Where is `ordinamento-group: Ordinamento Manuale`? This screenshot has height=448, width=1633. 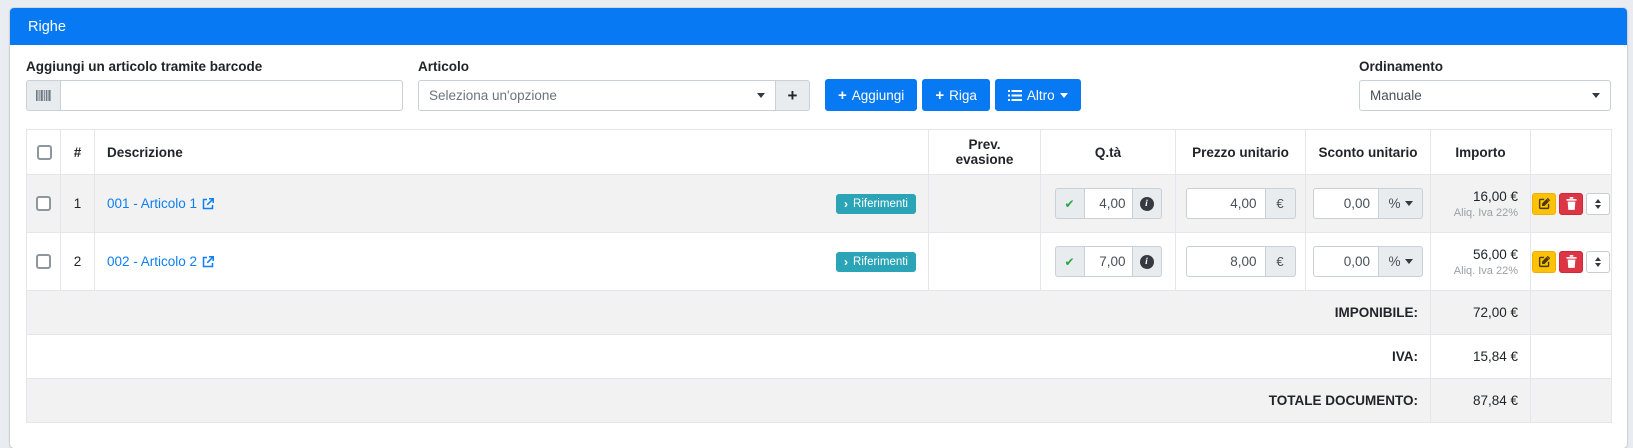 ordinamento-group: Ordinamento Manuale is located at coordinates (1485, 85).